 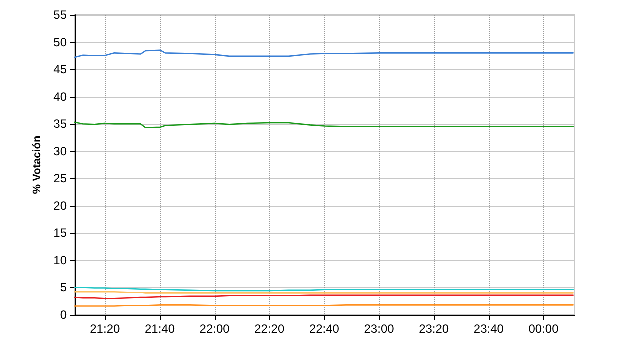 What do you see at coordinates (269, 329) in the screenshot?
I see `x-tick-label: 22:20` at bounding box center [269, 329].